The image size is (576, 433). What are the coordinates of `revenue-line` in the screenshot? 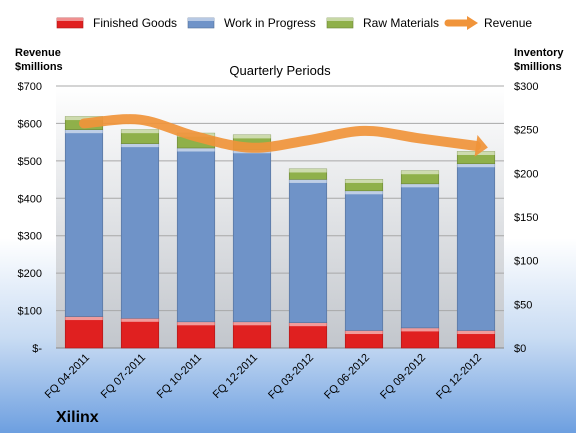 It's located at (280, 133).